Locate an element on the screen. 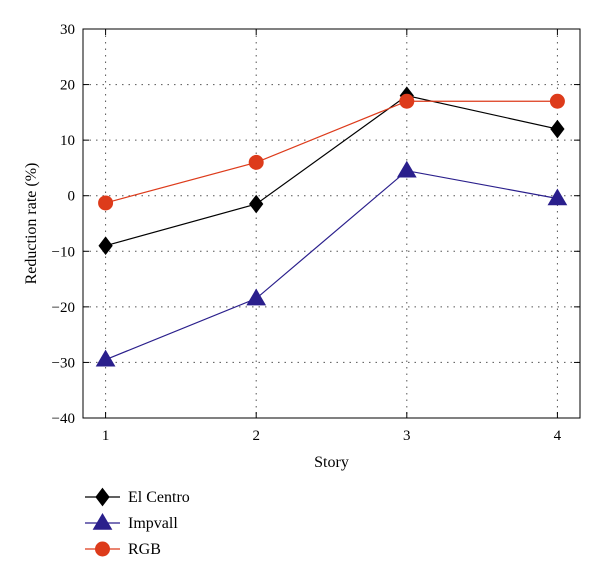 Image resolution: width=600 pixels, height=577 pixels. y-tick-label: 30 is located at coordinates (67, 30).